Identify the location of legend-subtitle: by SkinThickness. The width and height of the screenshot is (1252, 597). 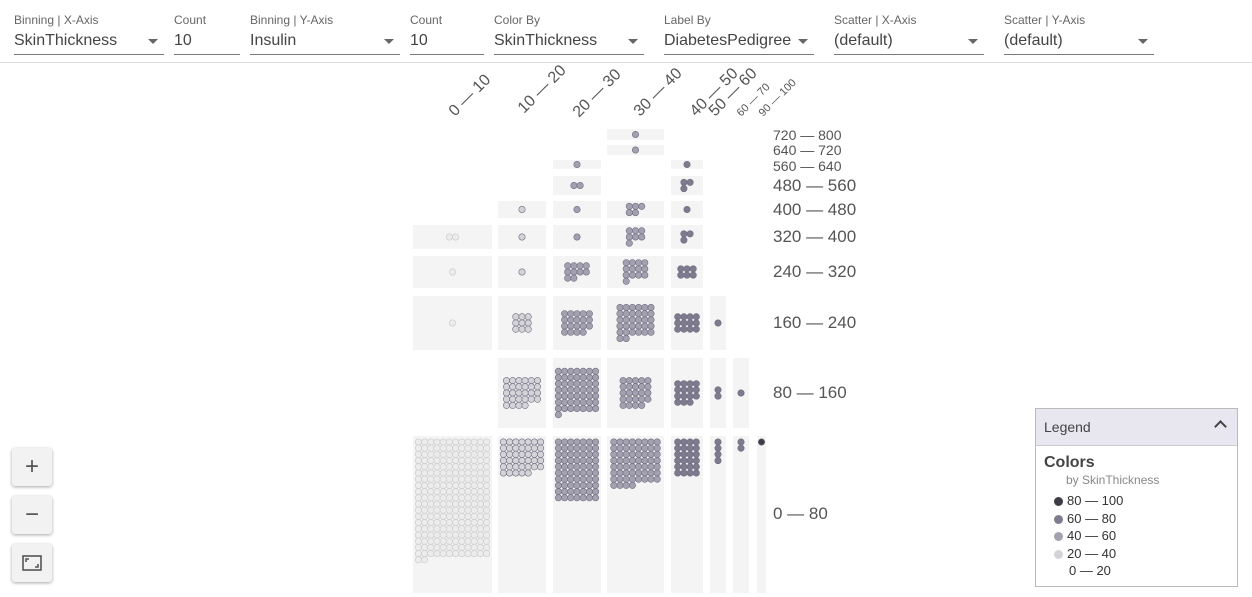
(1113, 480).